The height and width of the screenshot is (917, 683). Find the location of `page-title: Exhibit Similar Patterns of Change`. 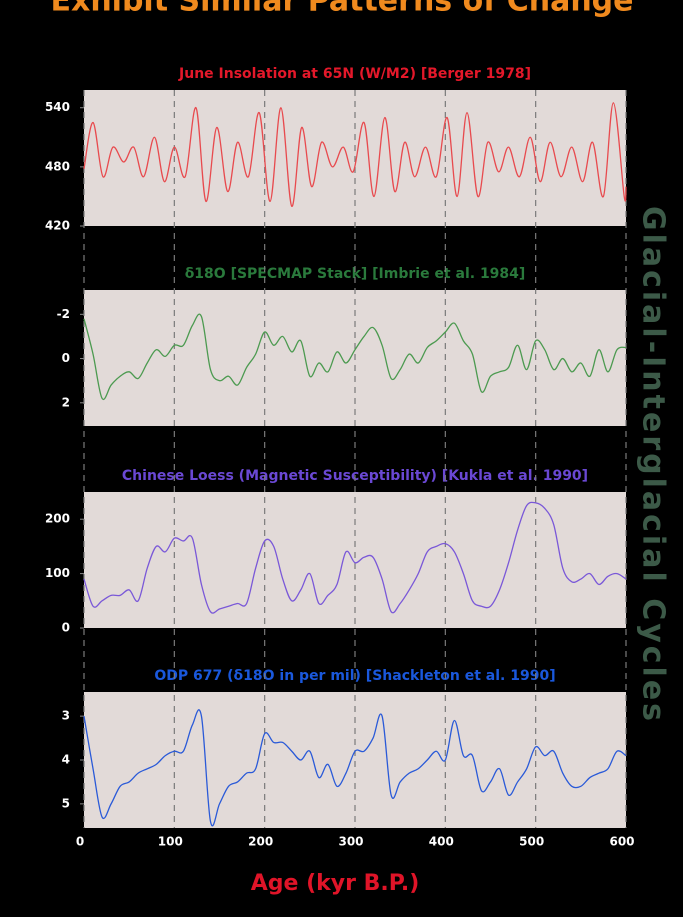

page-title: Exhibit Similar Patterns of Change is located at coordinates (341, 9).